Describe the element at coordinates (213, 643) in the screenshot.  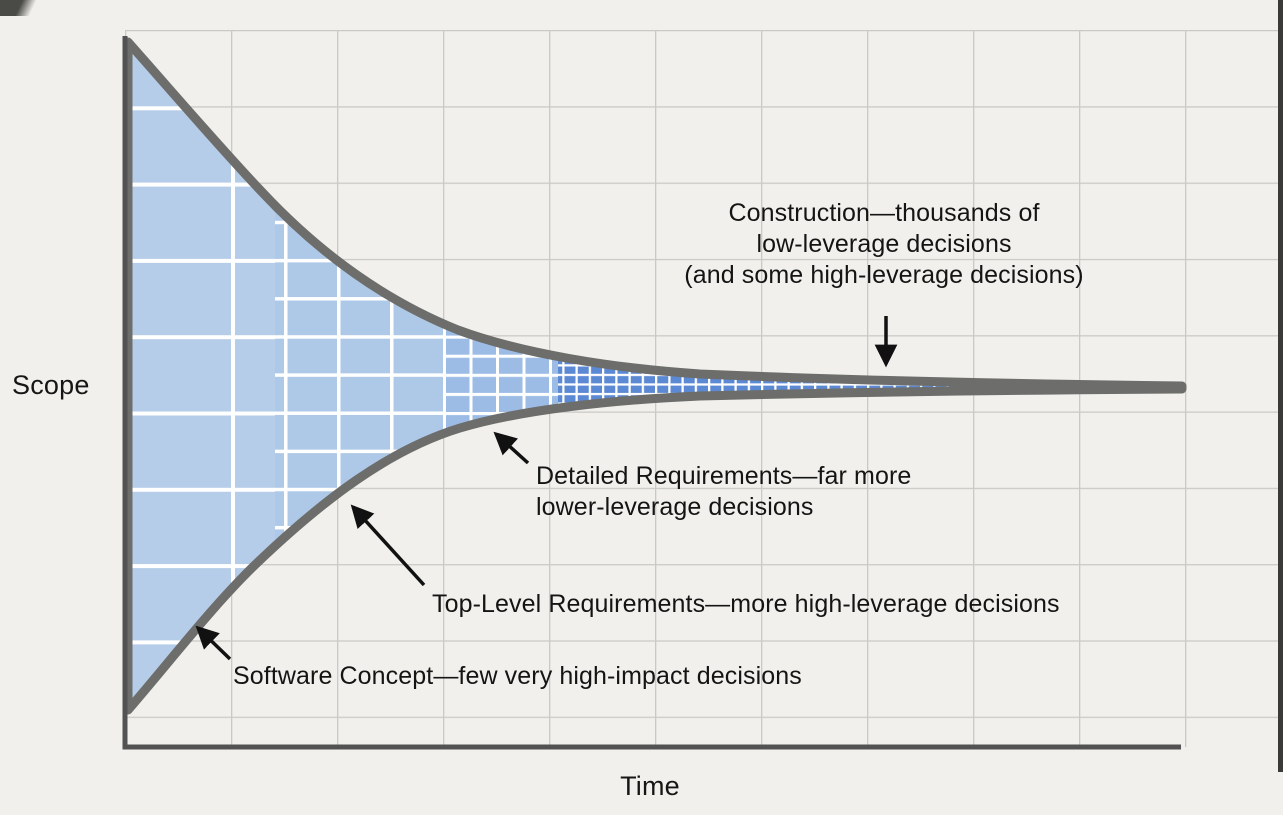
I see `software-concept-arrow` at that location.